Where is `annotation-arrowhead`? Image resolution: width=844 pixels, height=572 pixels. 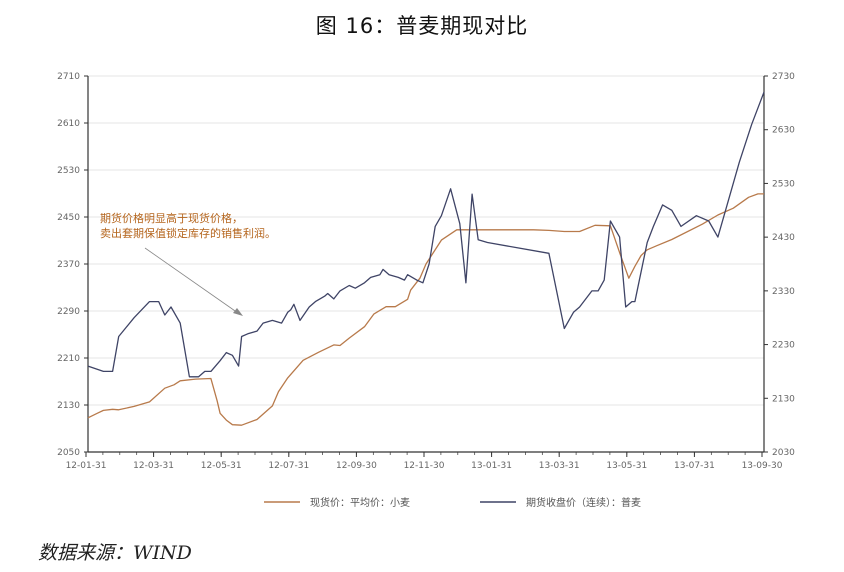
annotation-arrowhead is located at coordinates (238, 312).